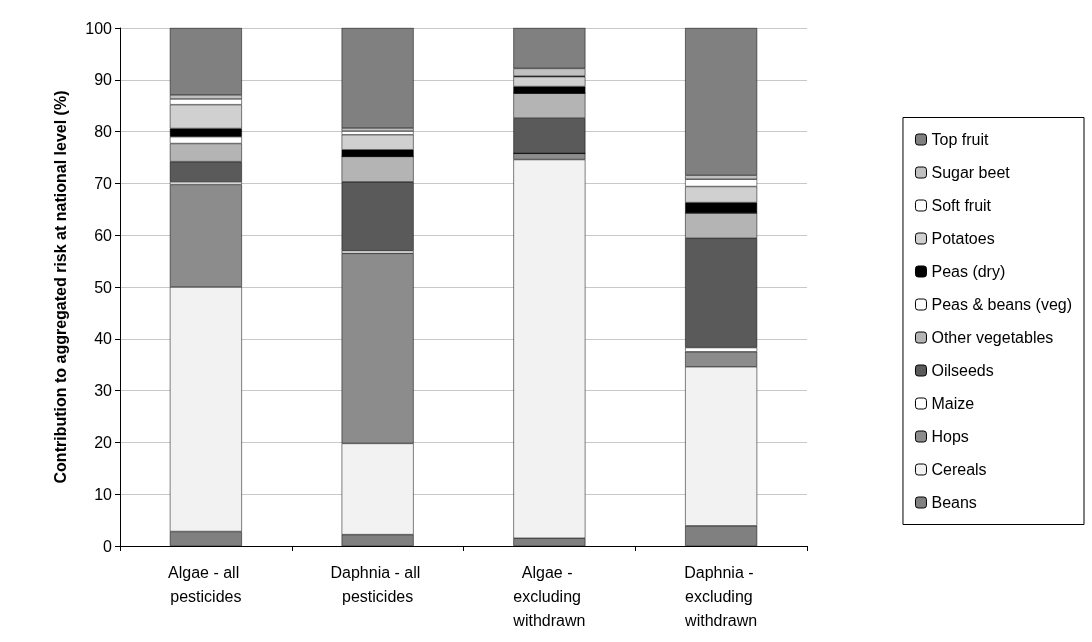 The height and width of the screenshot is (642, 1092). I want to click on legend-label: Hops, so click(950, 436).